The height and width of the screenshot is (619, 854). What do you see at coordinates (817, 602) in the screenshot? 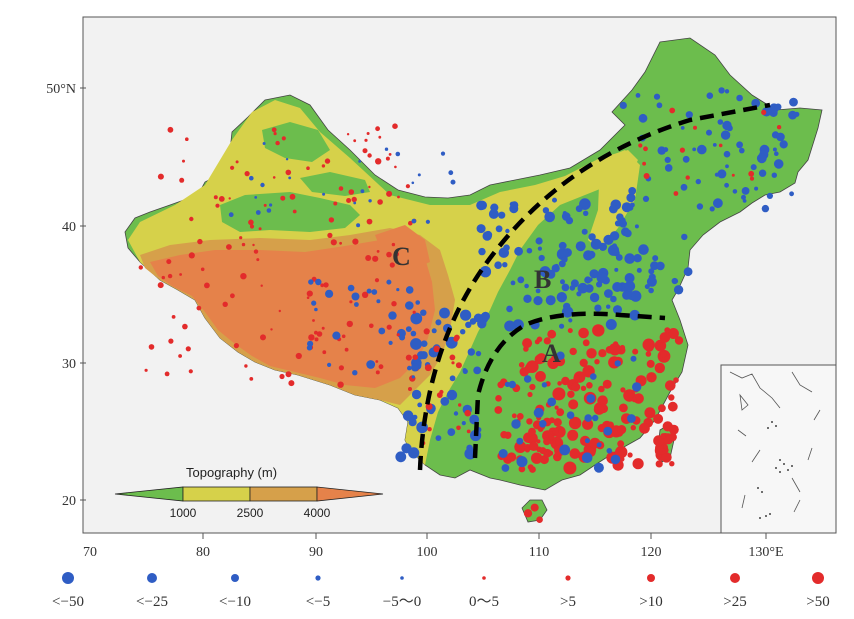
I see `legend-dot-label: >50` at bounding box center [817, 602].